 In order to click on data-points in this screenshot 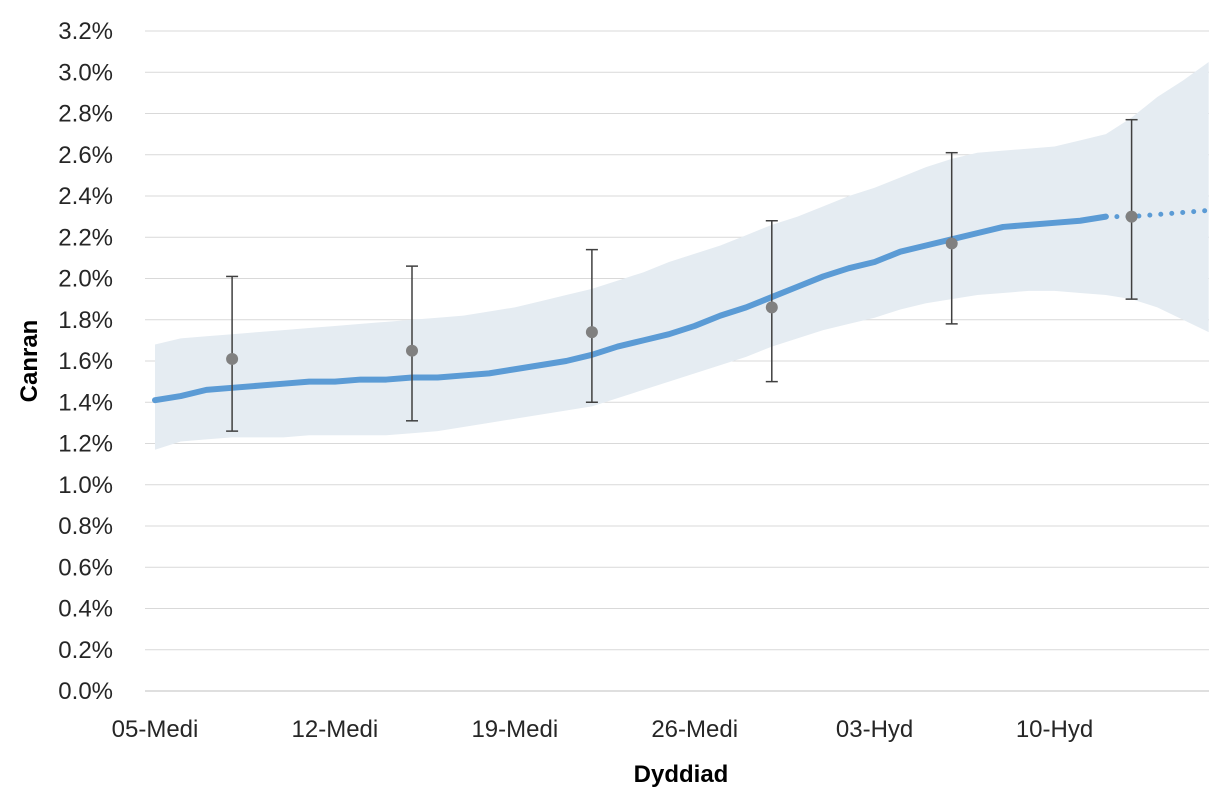, I will do `click(682, 287)`.